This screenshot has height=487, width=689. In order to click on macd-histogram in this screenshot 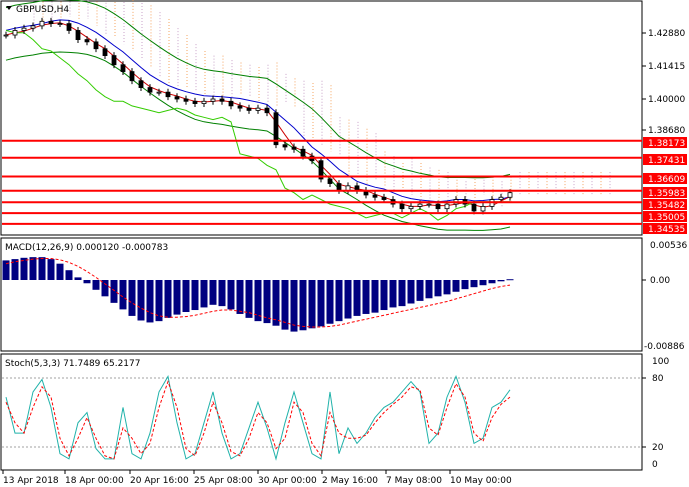, I will do `click(258, 294)`.